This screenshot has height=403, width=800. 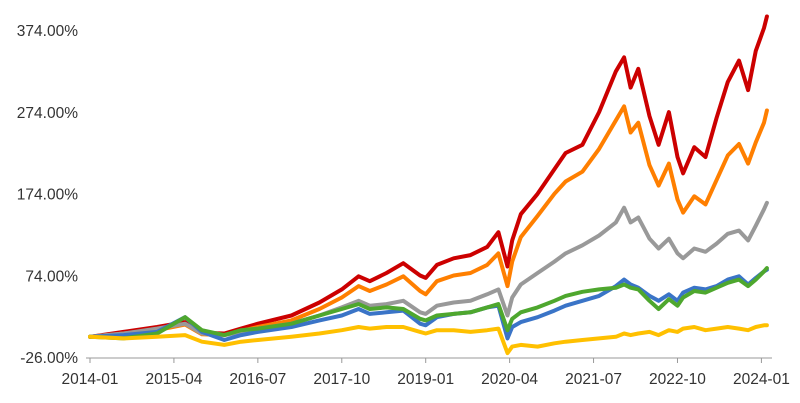 I want to click on y-tick-label: 274.00%, so click(x=47, y=113).